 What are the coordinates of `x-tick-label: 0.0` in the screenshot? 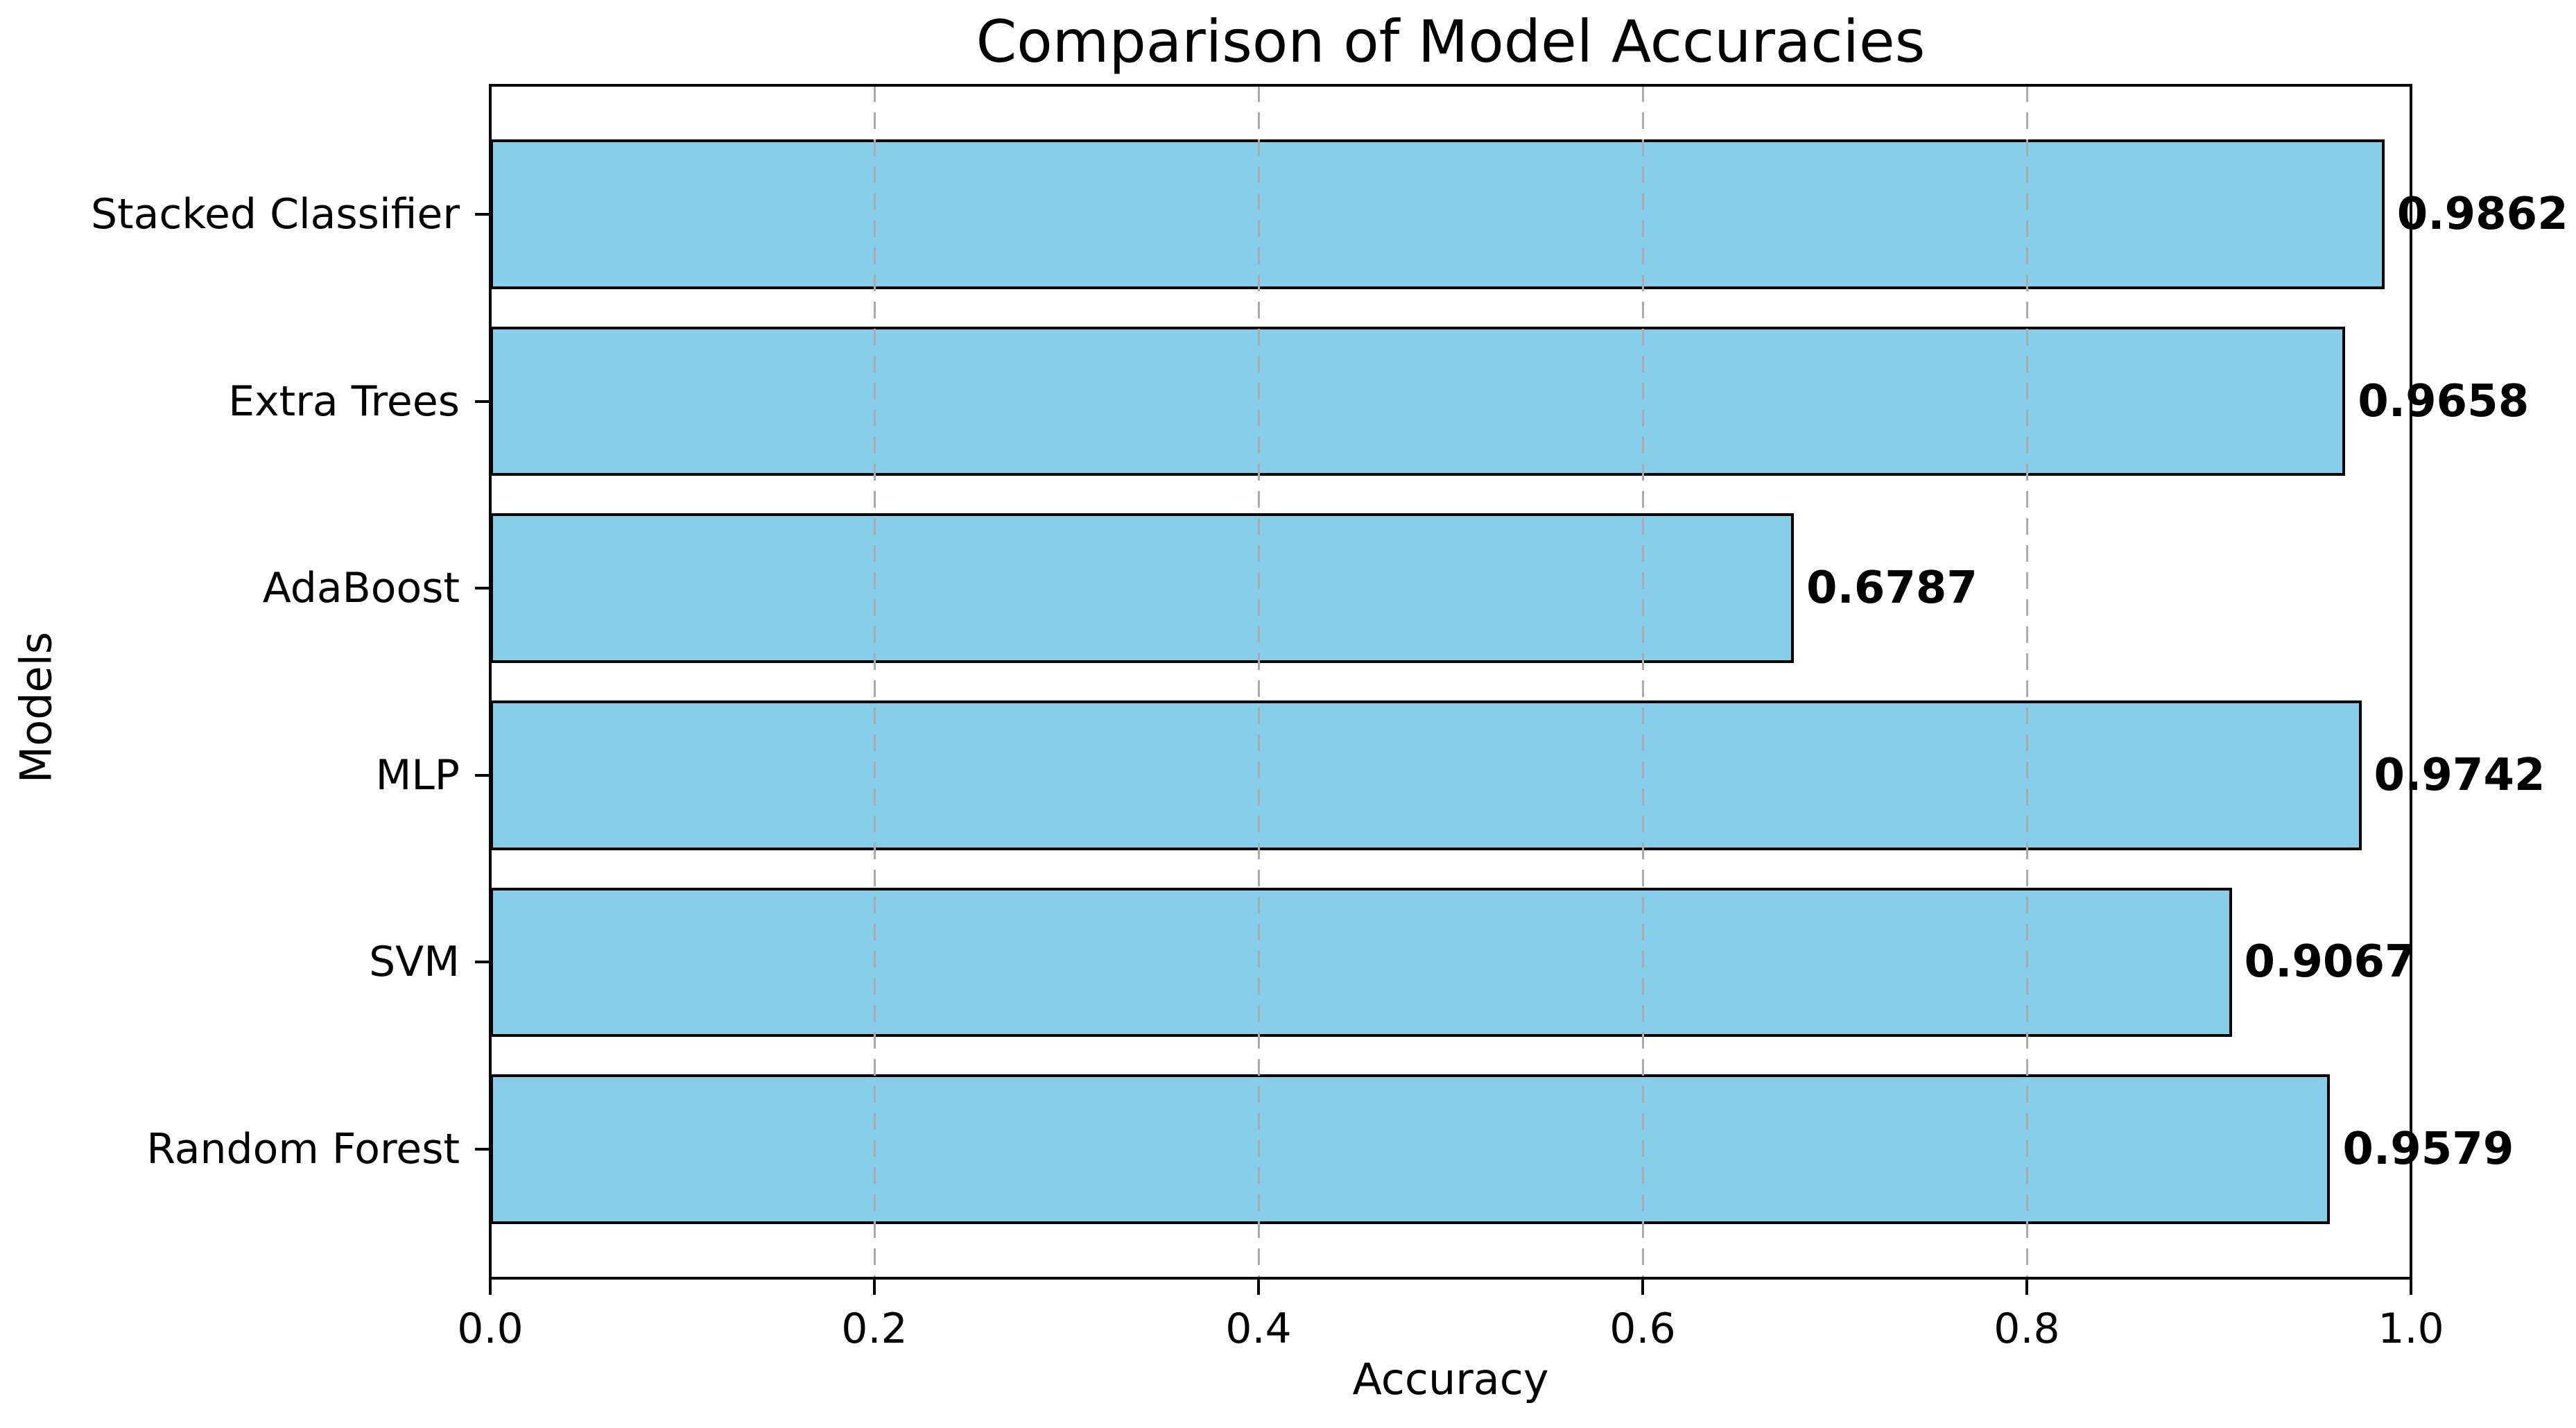 It's located at (490, 1329).